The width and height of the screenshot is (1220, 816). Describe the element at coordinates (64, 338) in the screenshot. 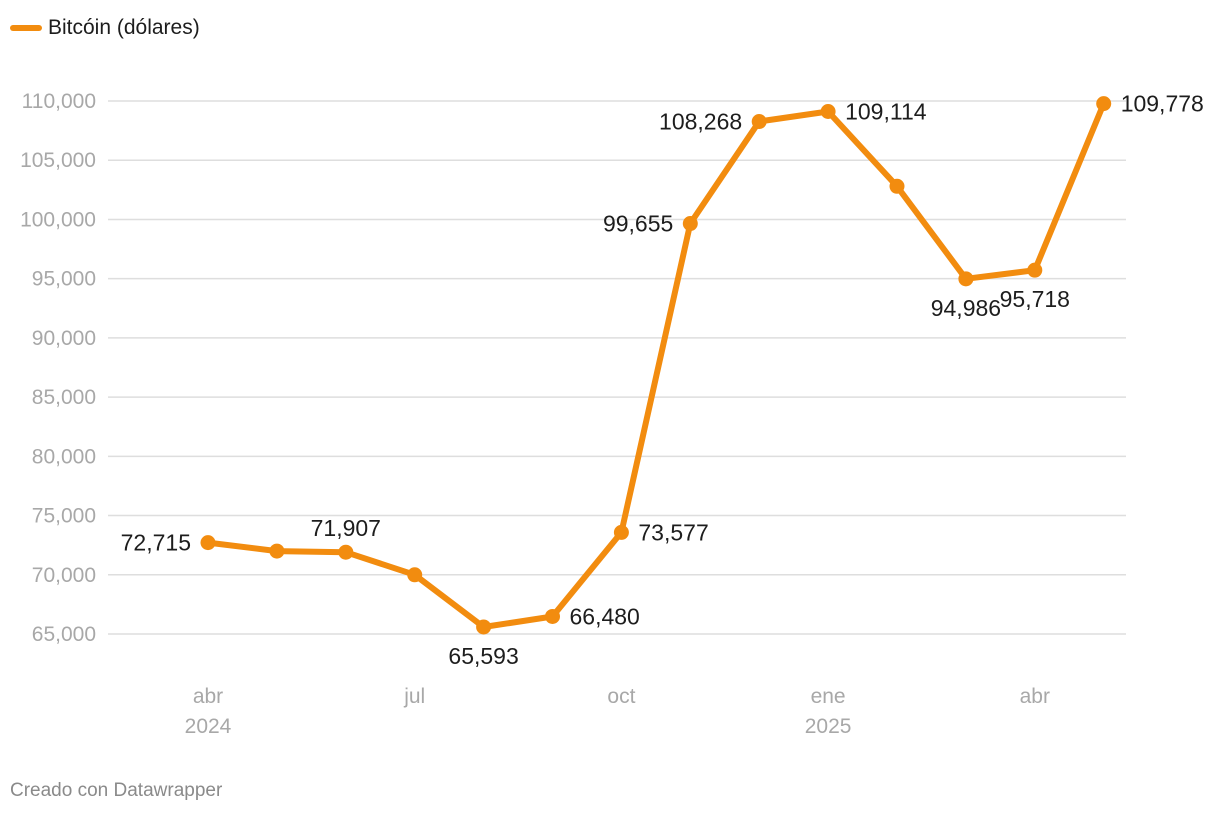

I see `y-tick-label: 90,000` at that location.